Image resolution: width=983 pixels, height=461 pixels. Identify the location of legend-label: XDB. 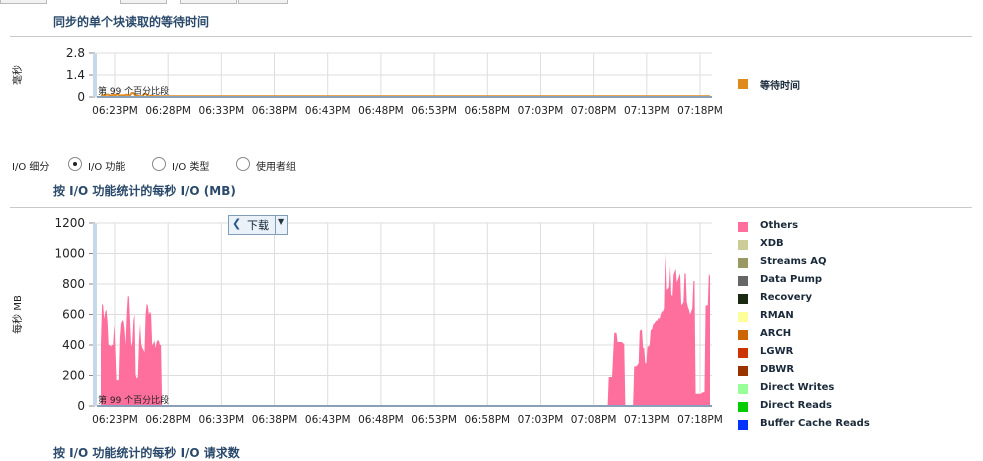
(772, 243).